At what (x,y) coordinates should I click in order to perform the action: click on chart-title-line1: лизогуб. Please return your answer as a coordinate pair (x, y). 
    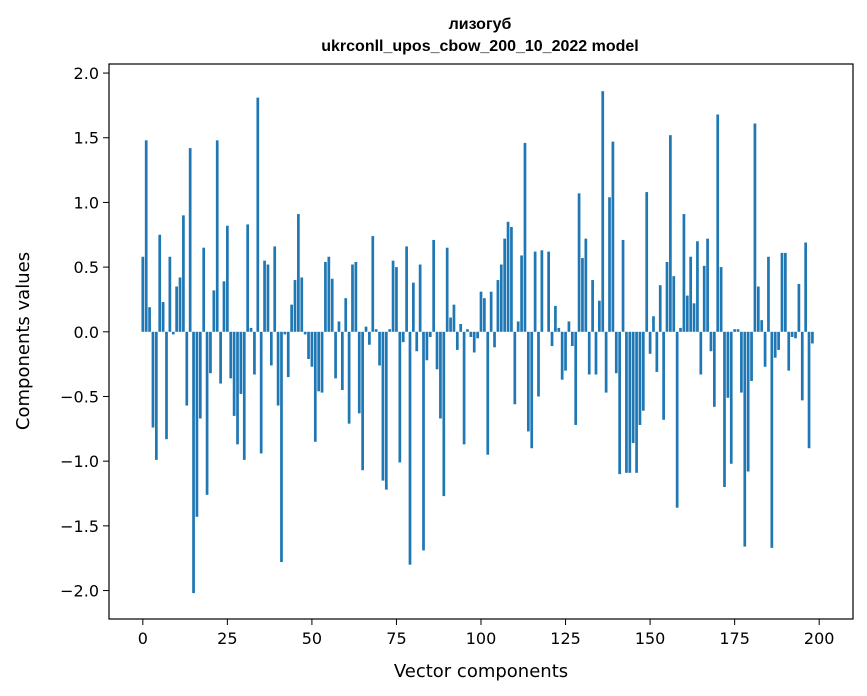
    Looking at the image, I should click on (480, 24).